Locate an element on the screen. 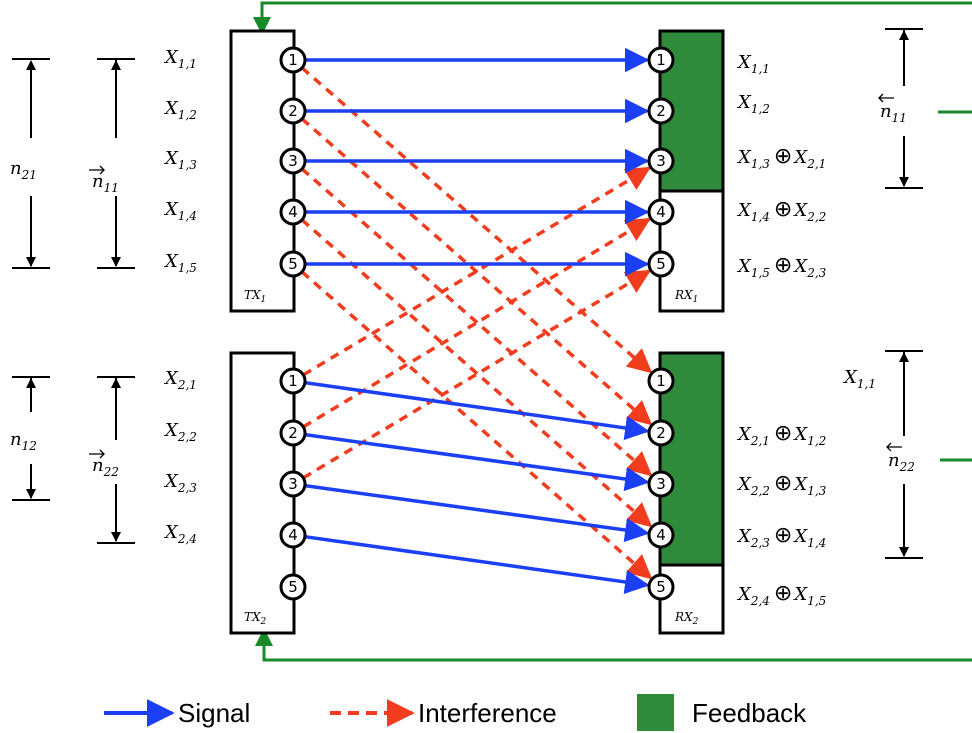 This screenshot has height=733, width=972. rx2-node-2: 2 is located at coordinates (661, 433).